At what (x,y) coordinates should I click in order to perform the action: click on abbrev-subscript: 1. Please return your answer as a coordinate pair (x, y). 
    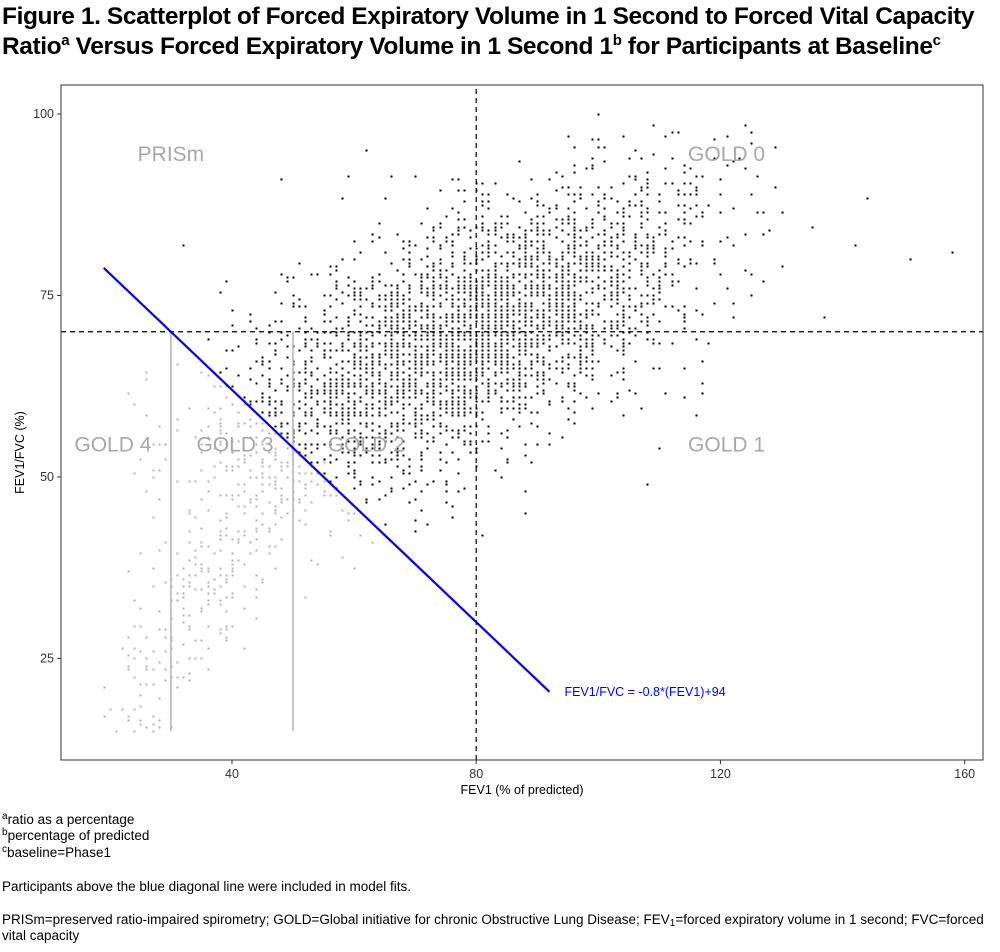
    Looking at the image, I should click on (672, 923).